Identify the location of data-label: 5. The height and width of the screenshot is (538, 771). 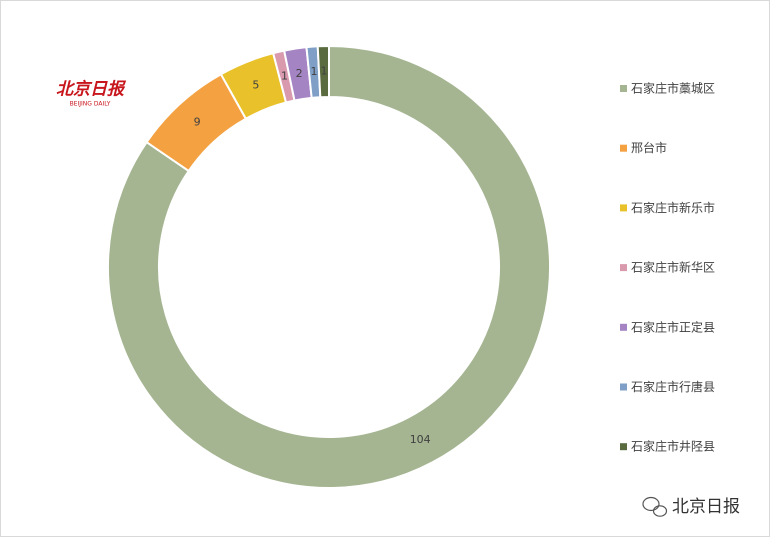
(255, 85).